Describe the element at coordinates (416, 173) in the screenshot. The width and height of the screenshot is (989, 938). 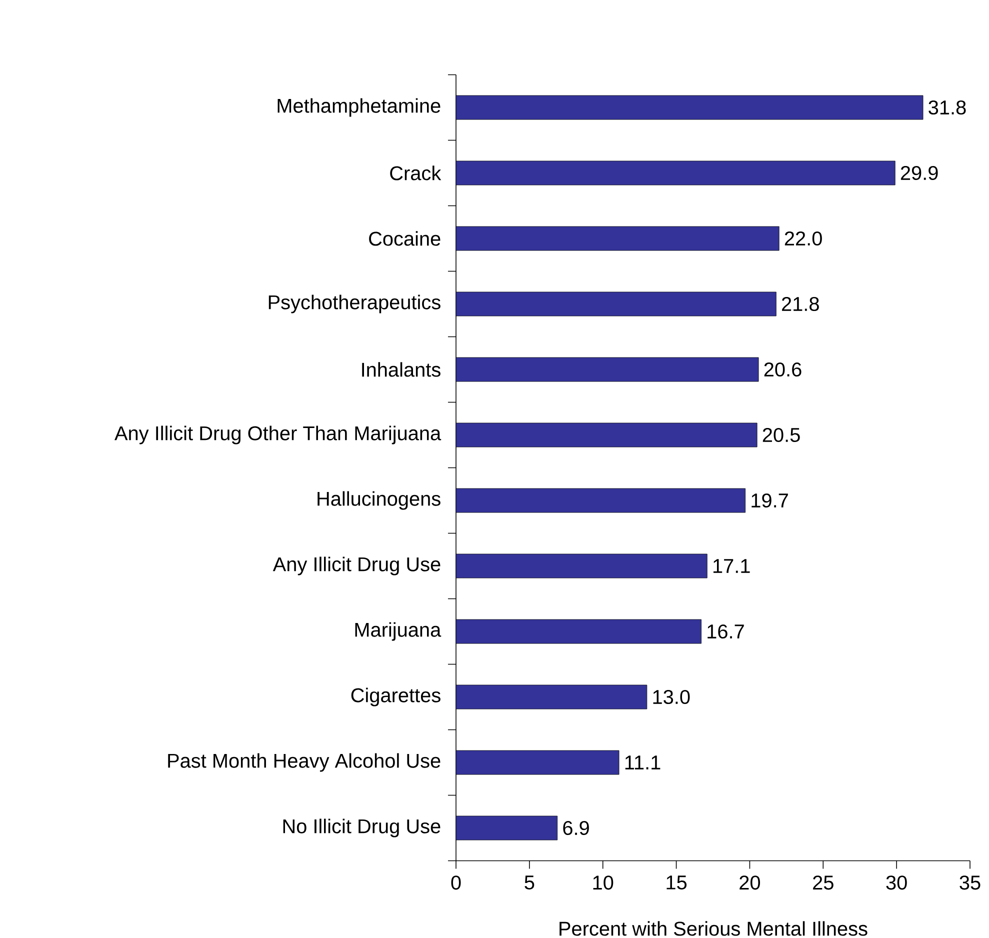
I see `y-tick-label: Crack` at that location.